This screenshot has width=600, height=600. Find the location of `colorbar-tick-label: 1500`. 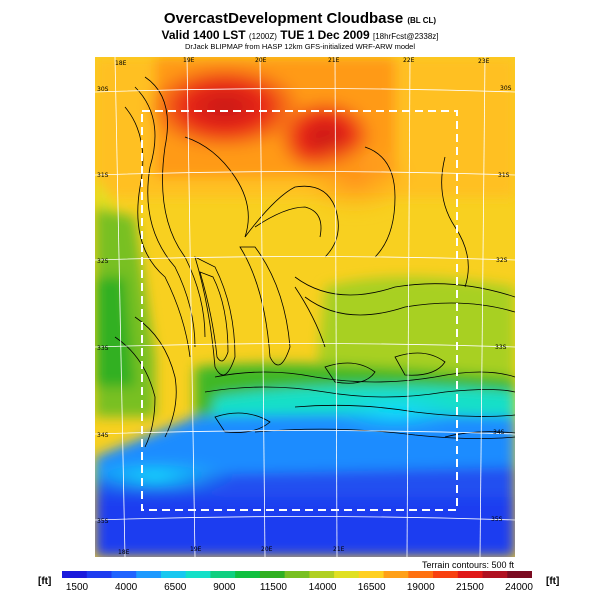

colorbar-tick-label: 1500 is located at coordinates (77, 587).